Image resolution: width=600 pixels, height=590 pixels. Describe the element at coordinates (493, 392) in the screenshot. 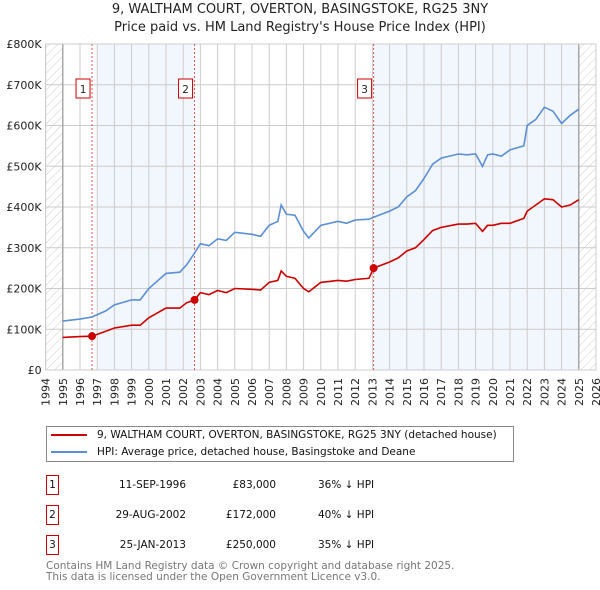

I see `x-tick-label: 2020` at that location.